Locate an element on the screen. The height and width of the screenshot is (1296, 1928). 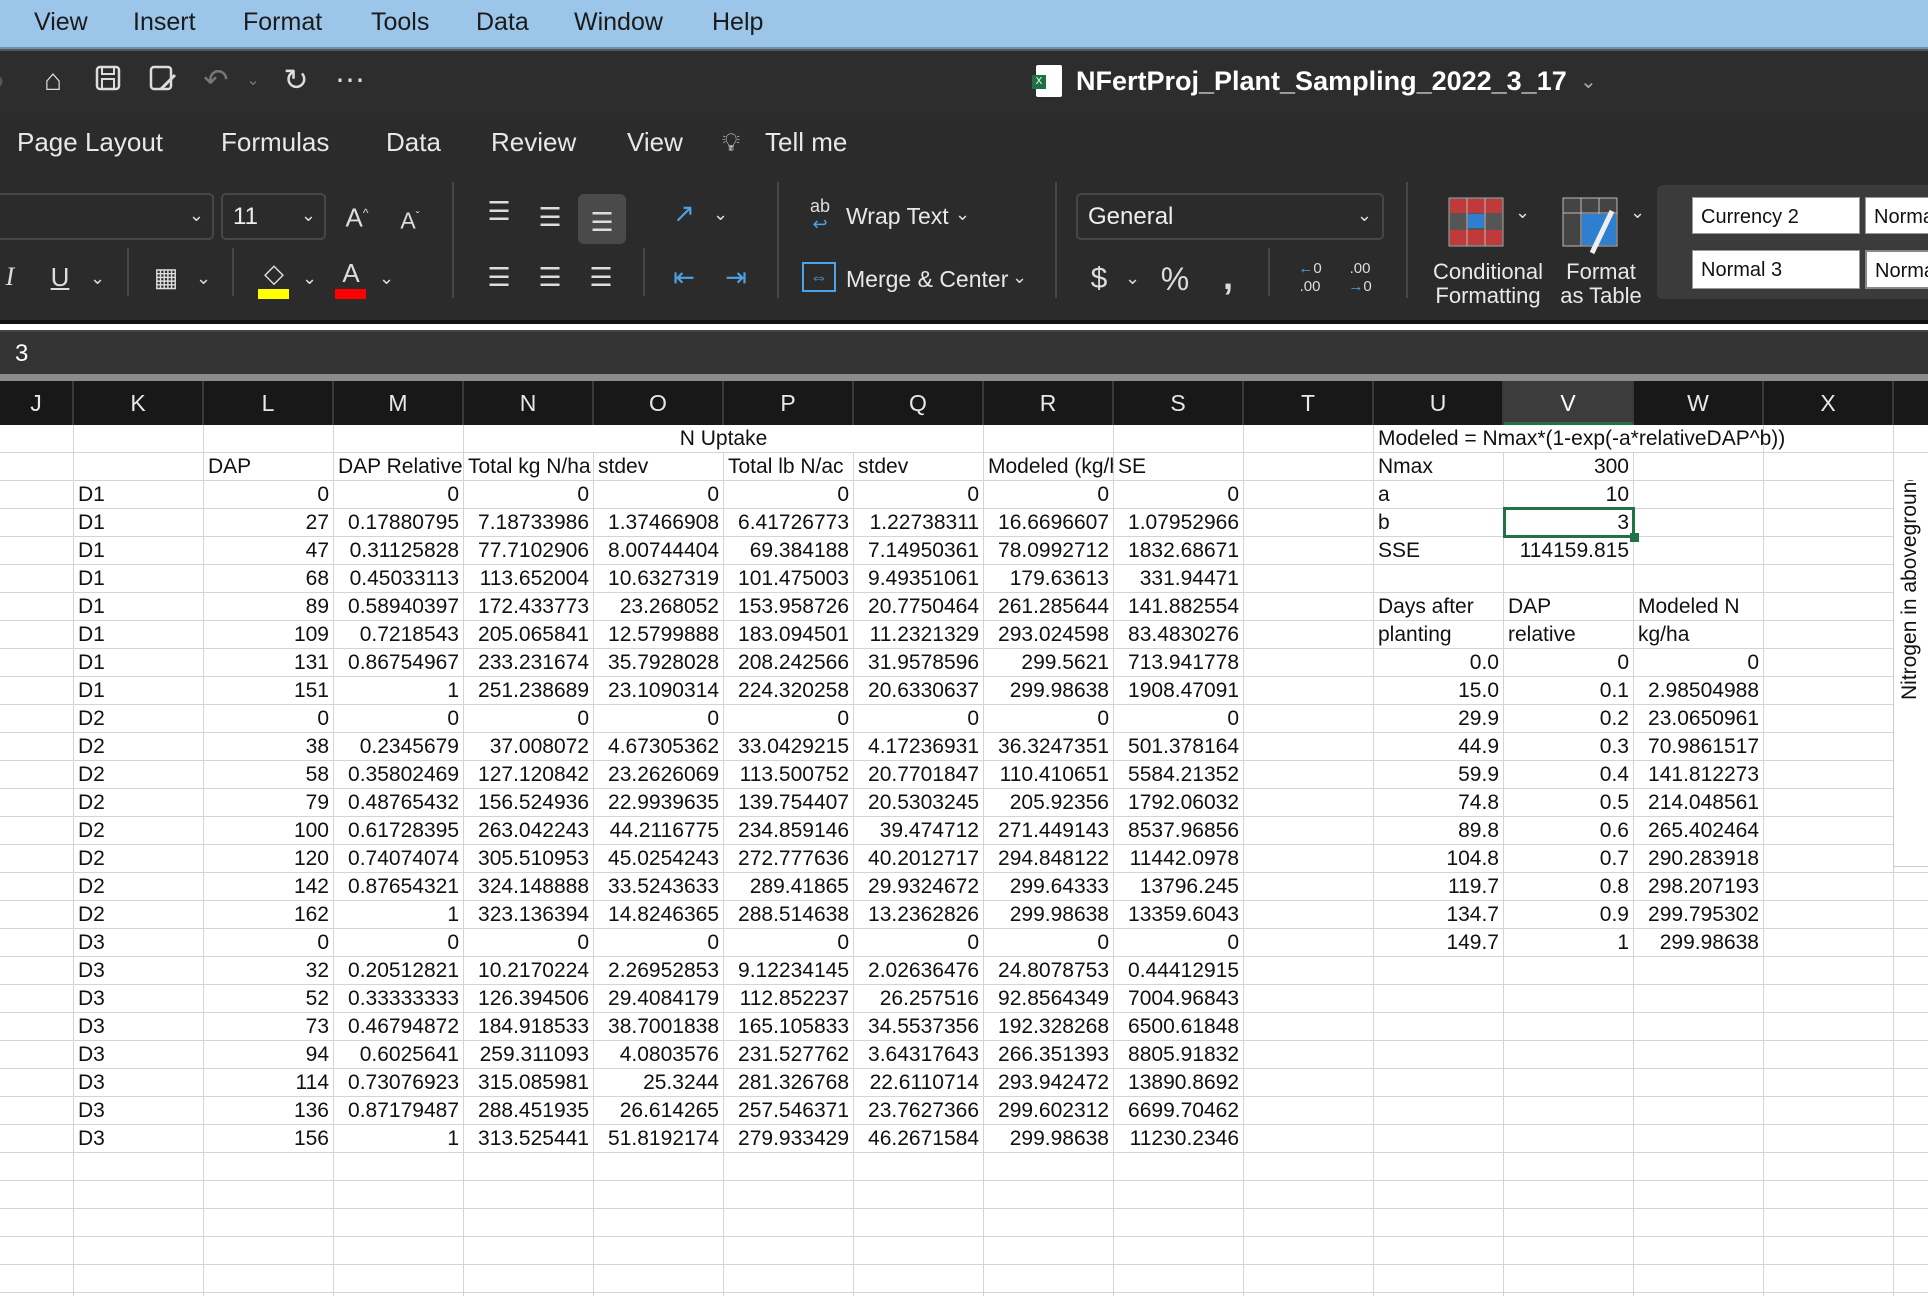
cell-s13: 5584.21352 is located at coordinates (1179, 775).